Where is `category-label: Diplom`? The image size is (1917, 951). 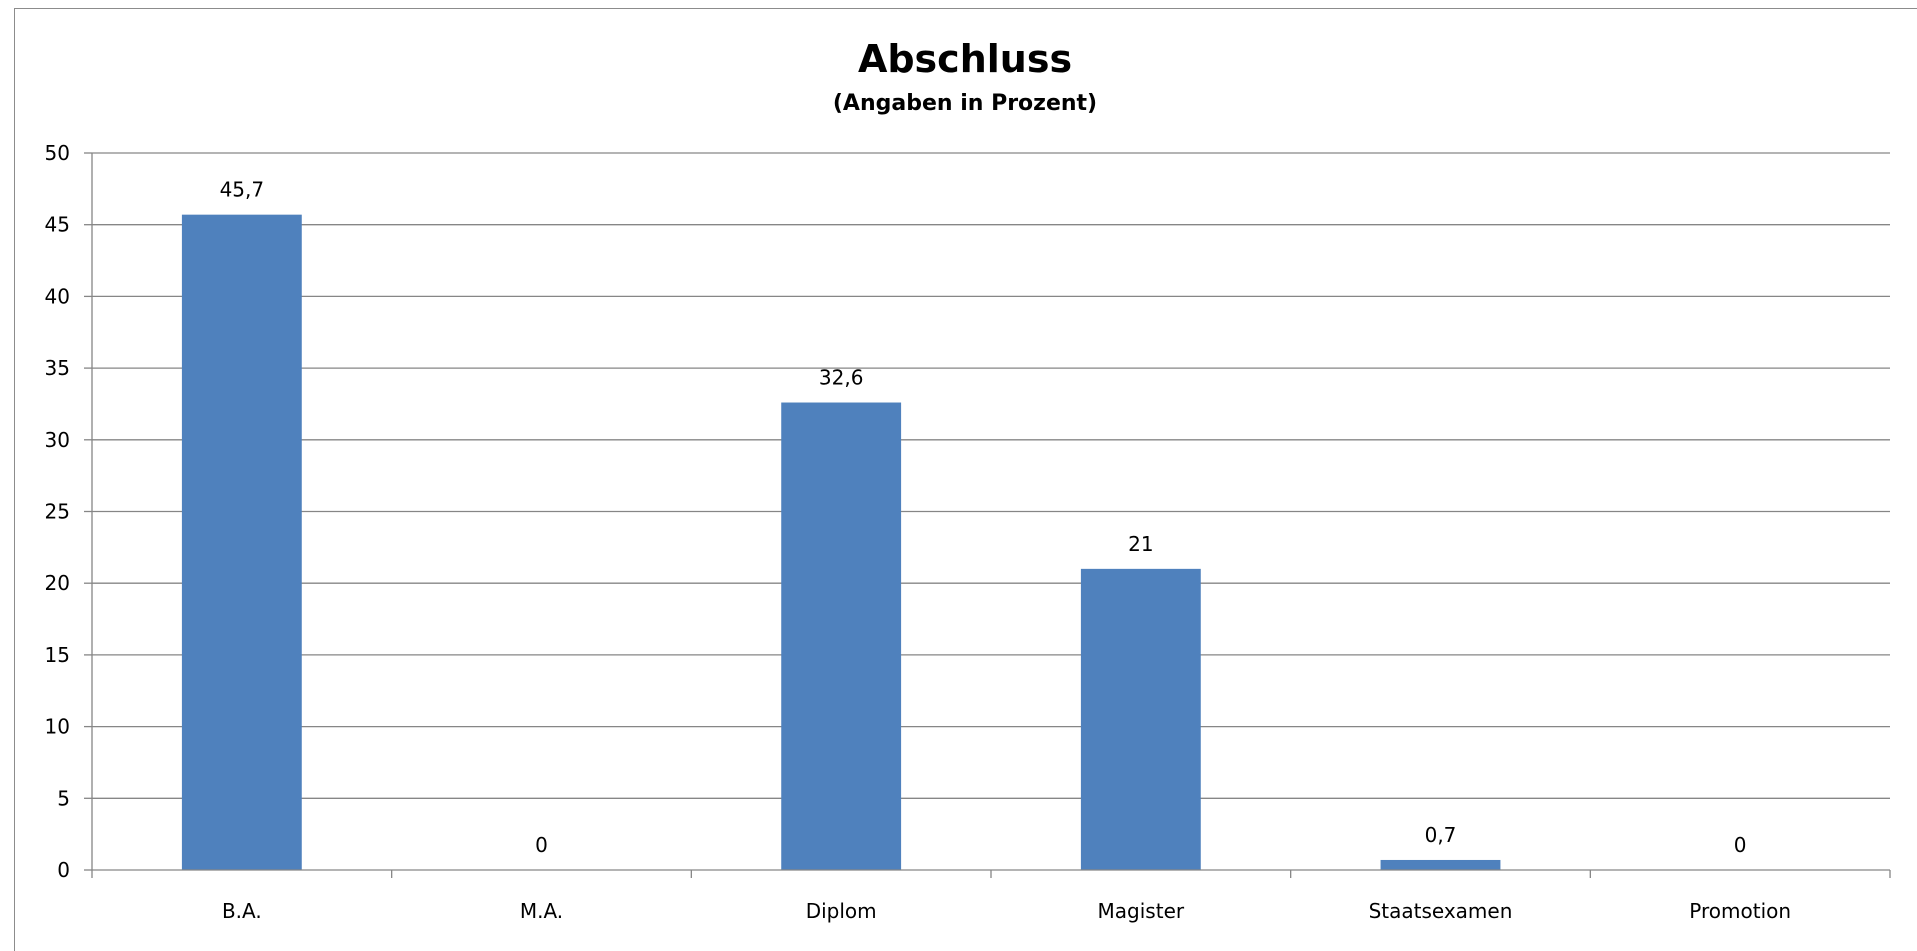
category-label: Diplom is located at coordinates (841, 911).